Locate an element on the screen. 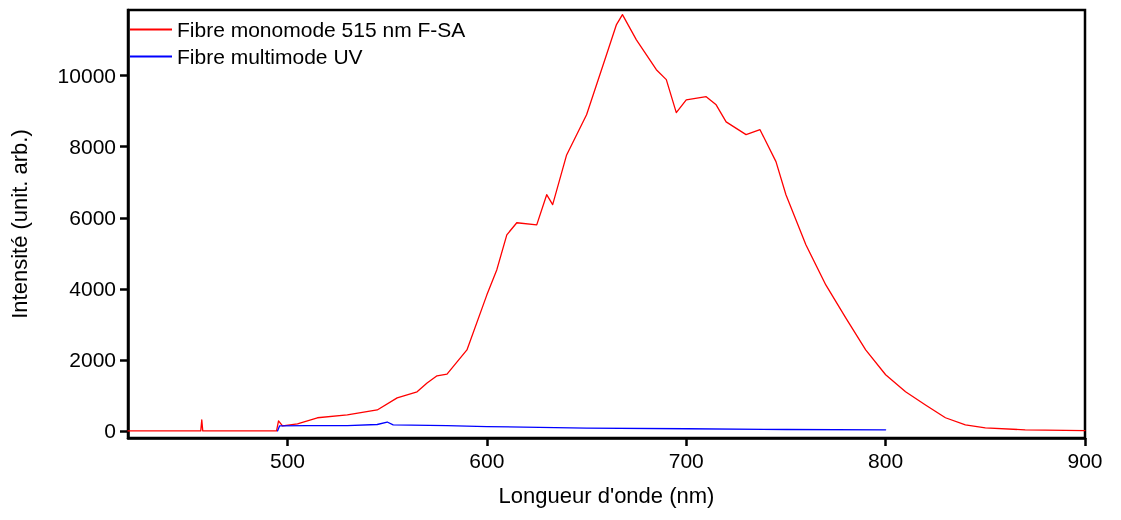 The image size is (1121, 520). y-tick-label: 10000 is located at coordinates (86, 76).